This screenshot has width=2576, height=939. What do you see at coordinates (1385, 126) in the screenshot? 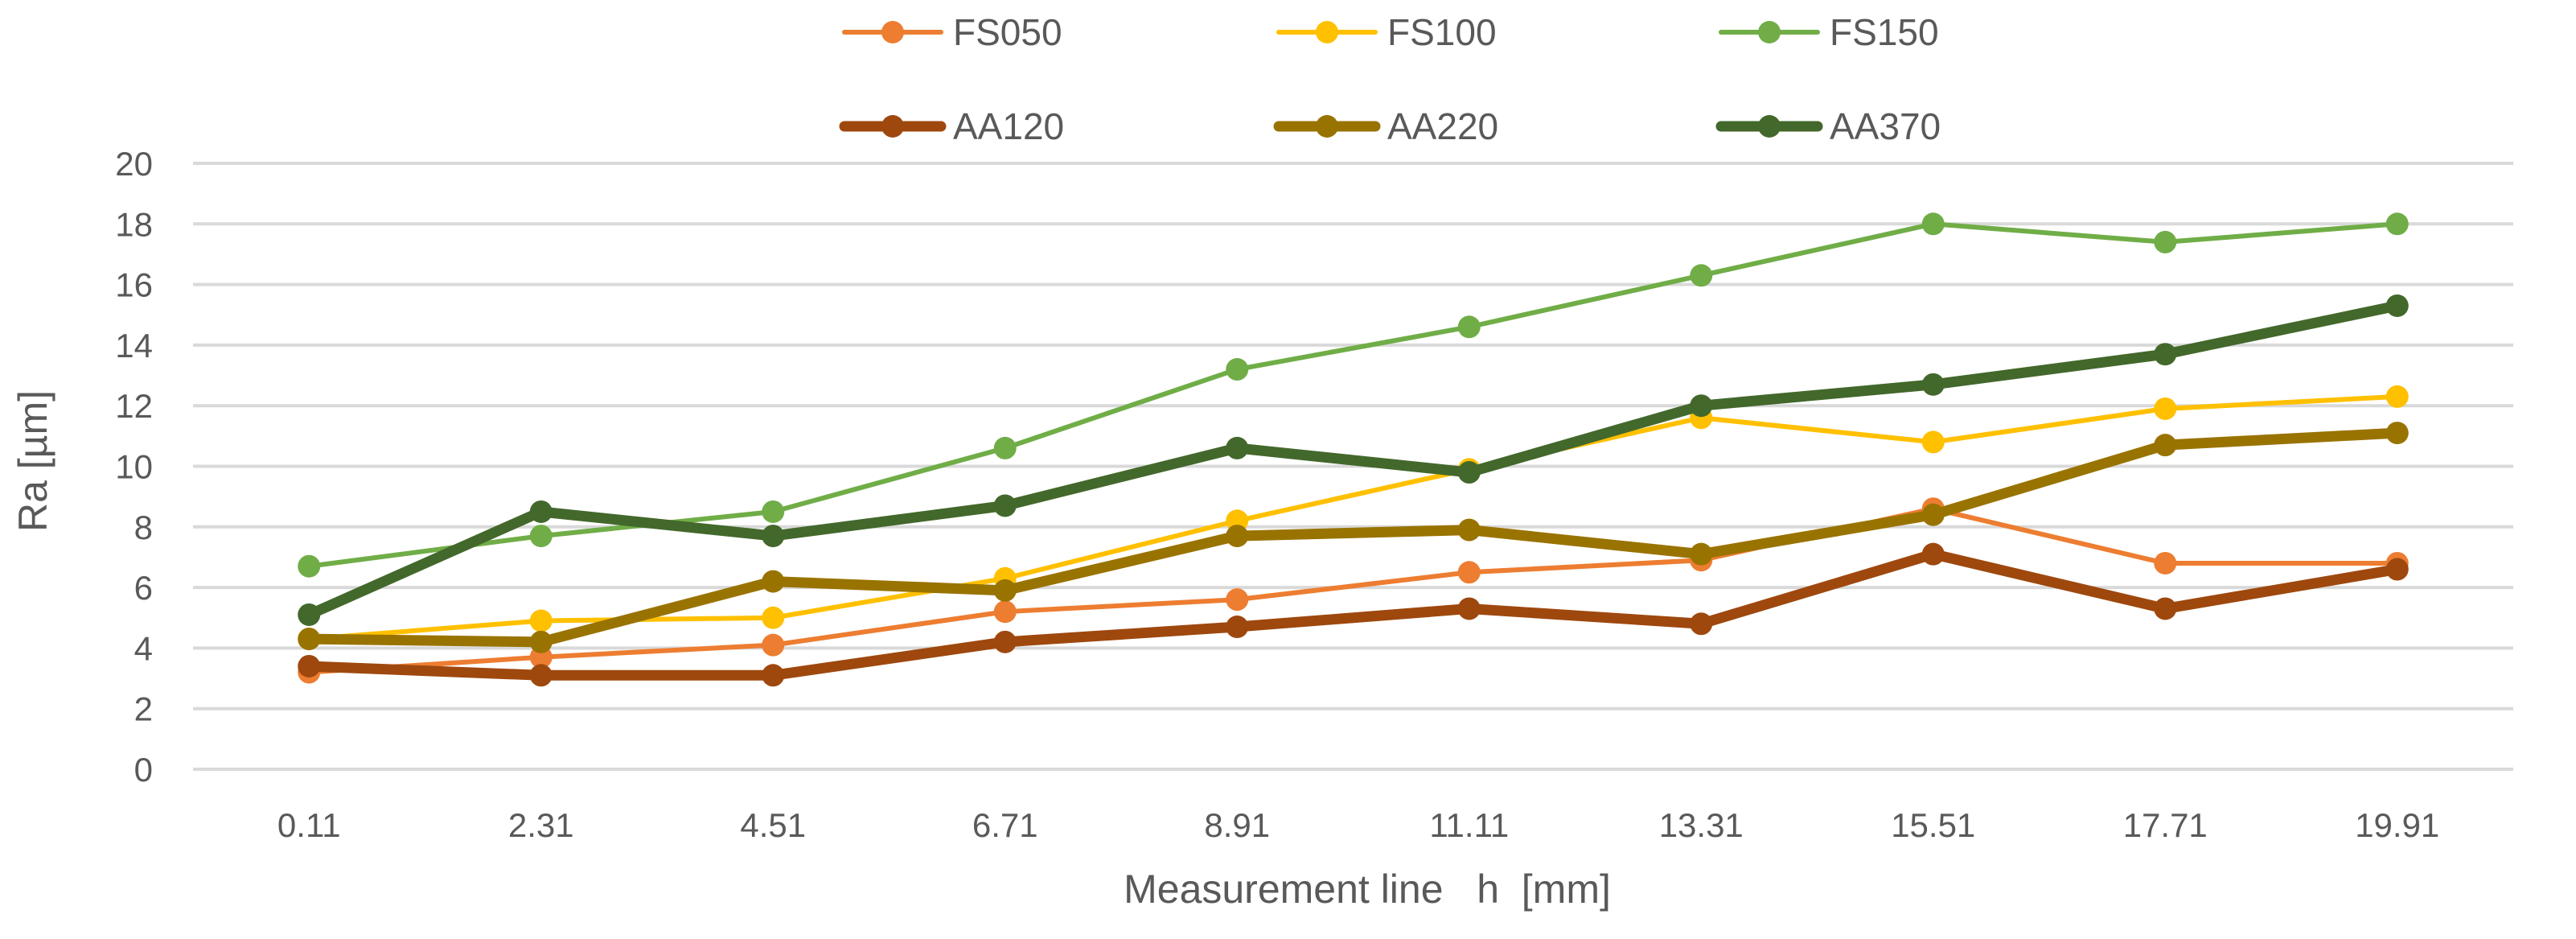
I see `legend-item-aa220: AA220` at bounding box center [1385, 126].